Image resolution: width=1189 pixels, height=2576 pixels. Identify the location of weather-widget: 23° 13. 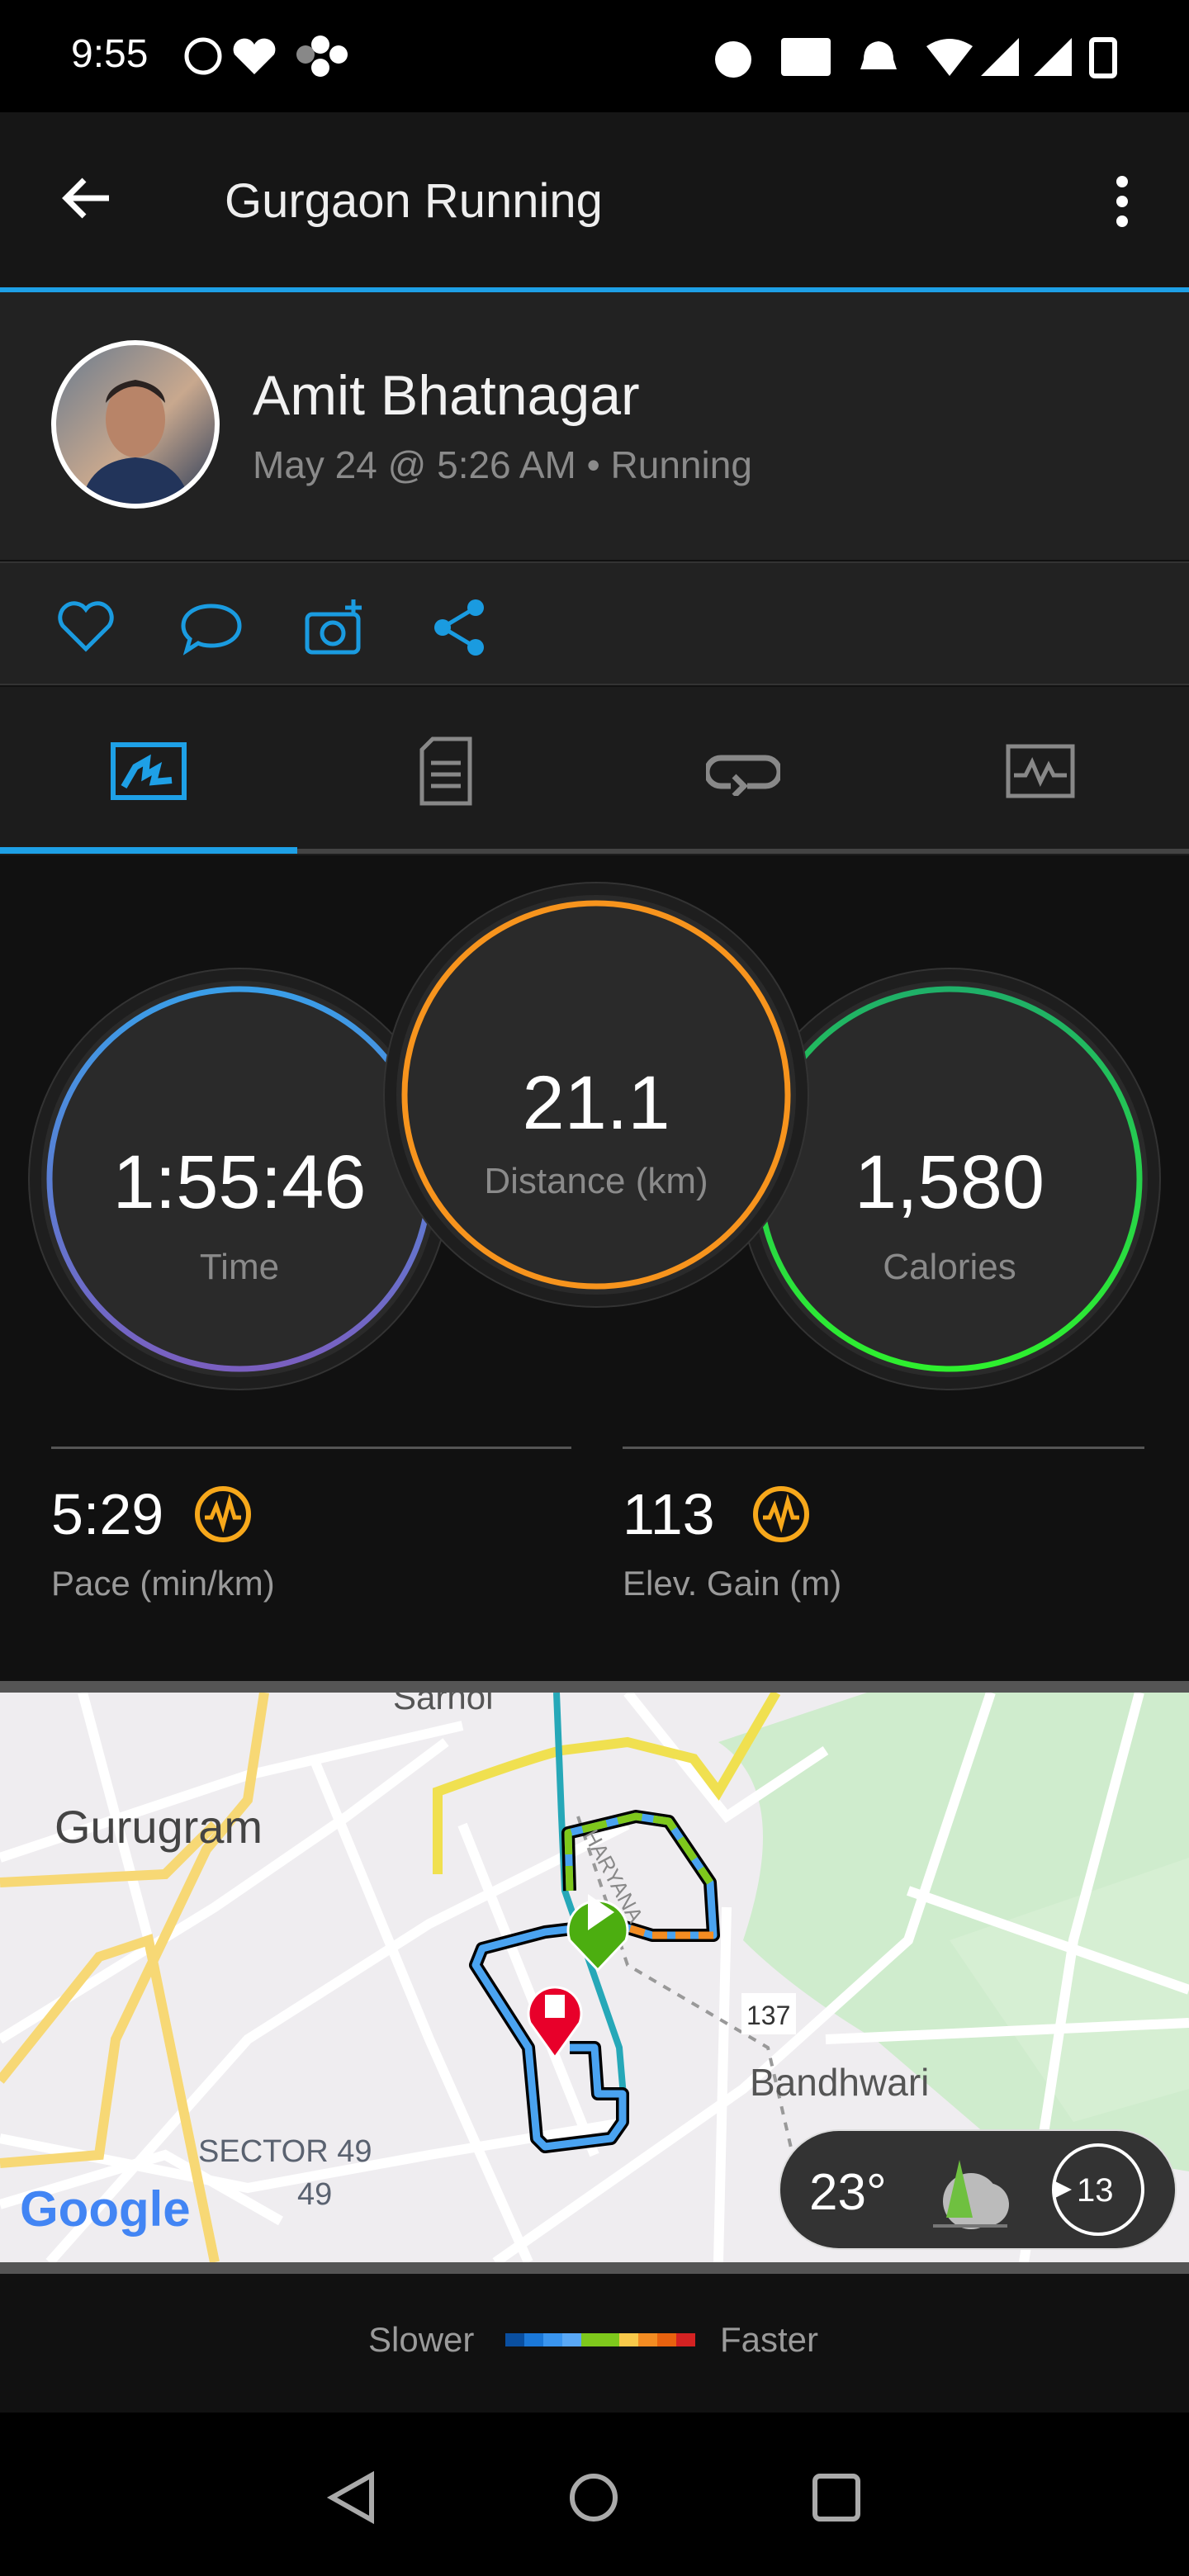
(978, 2189).